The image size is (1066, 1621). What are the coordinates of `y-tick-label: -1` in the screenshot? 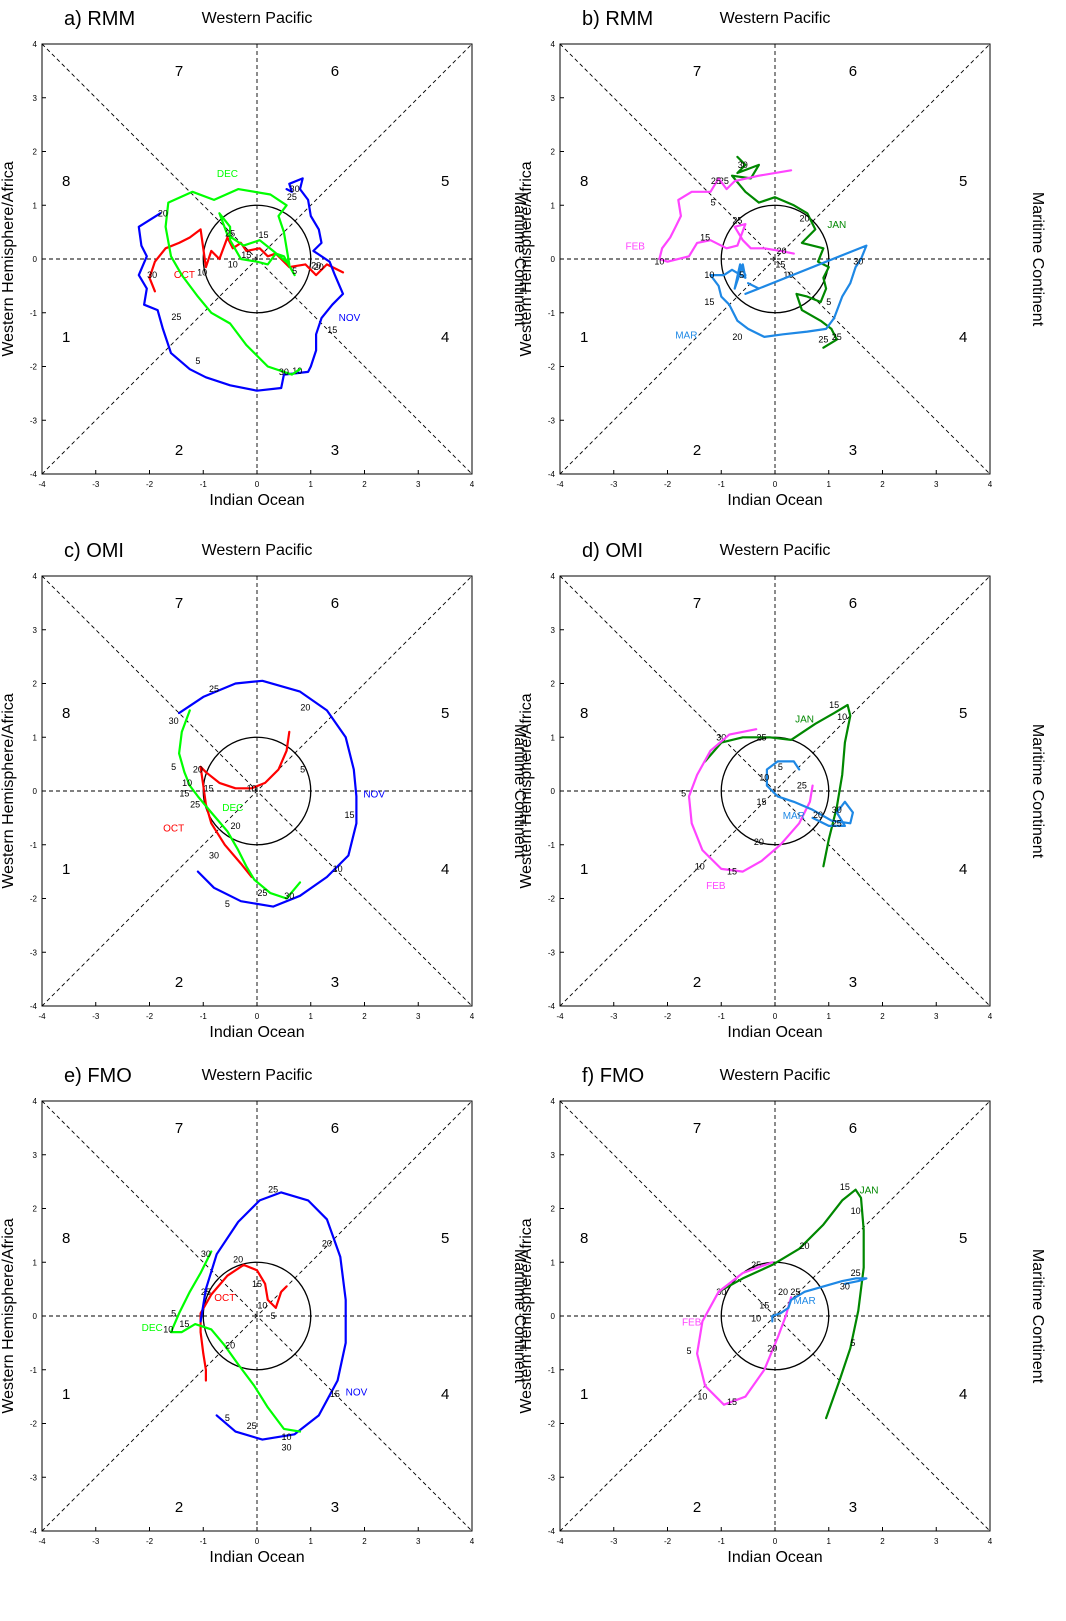 It's located at (34, 313).